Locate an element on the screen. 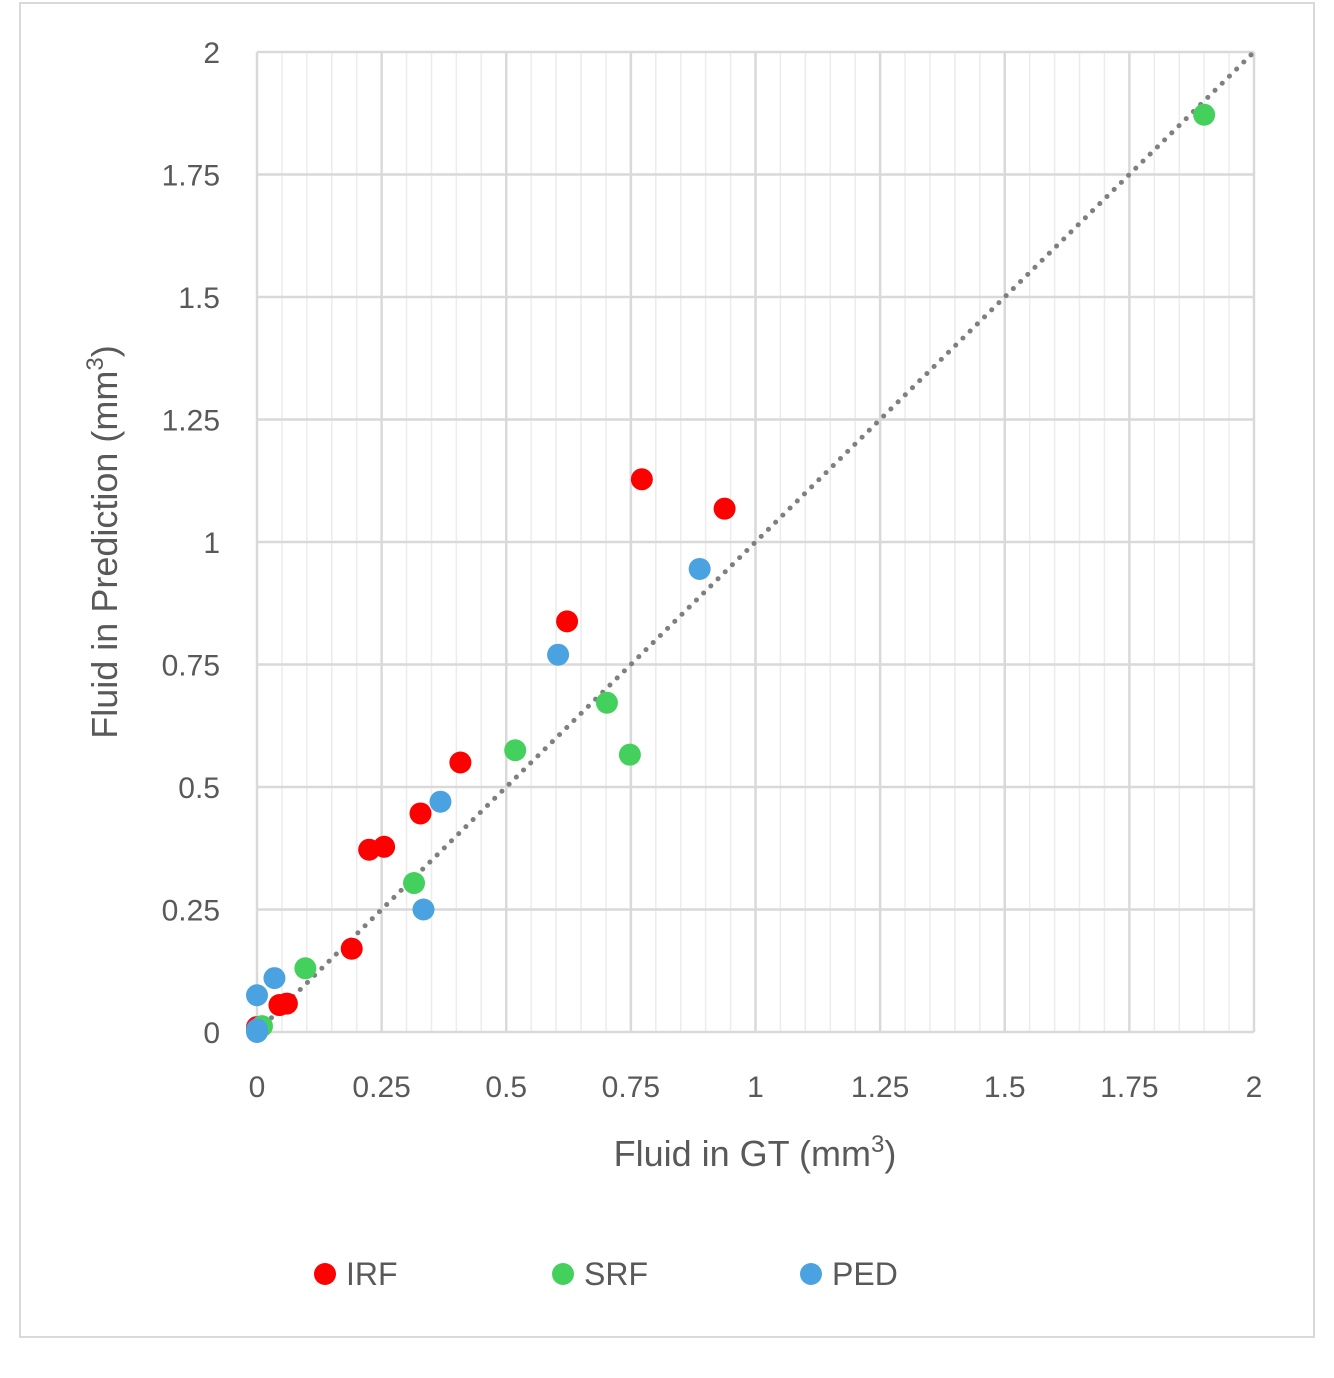 The width and height of the screenshot is (1334, 1378). y-axis-tick-labels: 0 0.25 0.5 0.75 1 1.25 1.5 1.75 2 is located at coordinates (191, 543).